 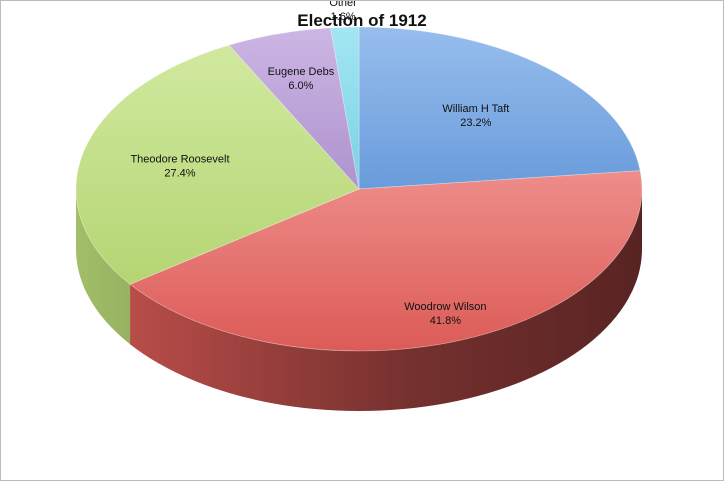 What do you see at coordinates (343, 17) in the screenshot?
I see `slice-value-other: 1.6%` at bounding box center [343, 17].